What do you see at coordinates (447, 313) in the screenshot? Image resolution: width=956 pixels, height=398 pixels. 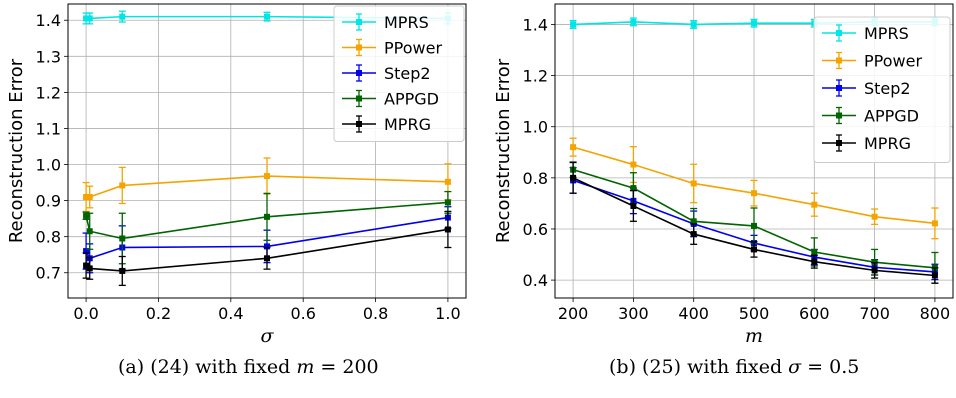 I see `x-tick-label: 1.0` at bounding box center [447, 313].